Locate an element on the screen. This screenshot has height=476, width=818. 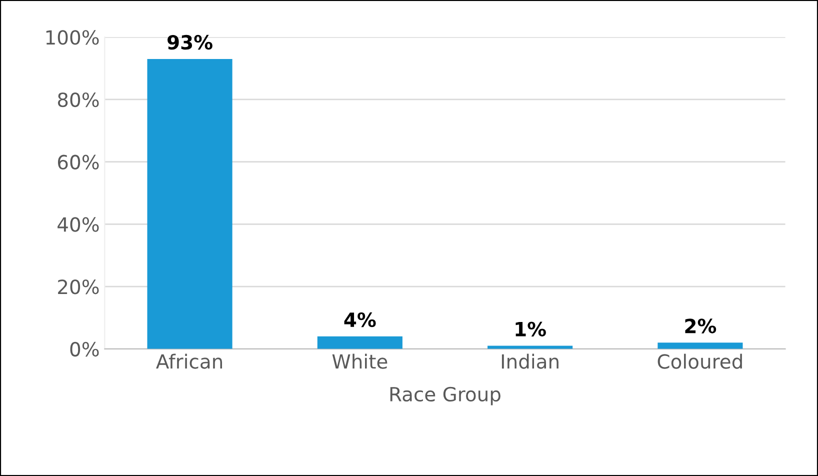
y-tick-label: 100% is located at coordinates (72, 37).